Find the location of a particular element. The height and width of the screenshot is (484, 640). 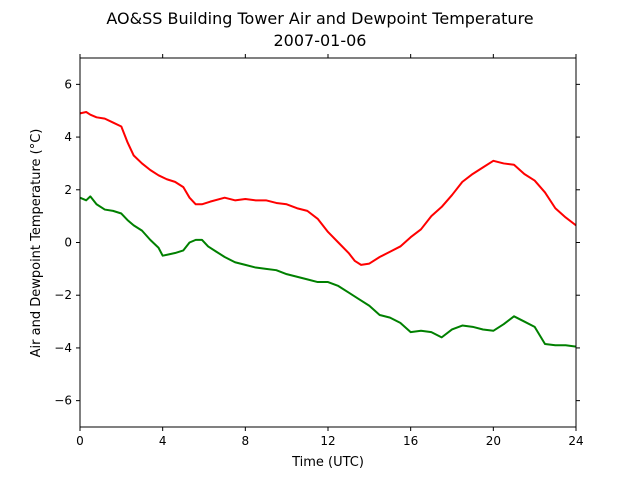

y-tick-label: −2 is located at coordinates (63, 295).